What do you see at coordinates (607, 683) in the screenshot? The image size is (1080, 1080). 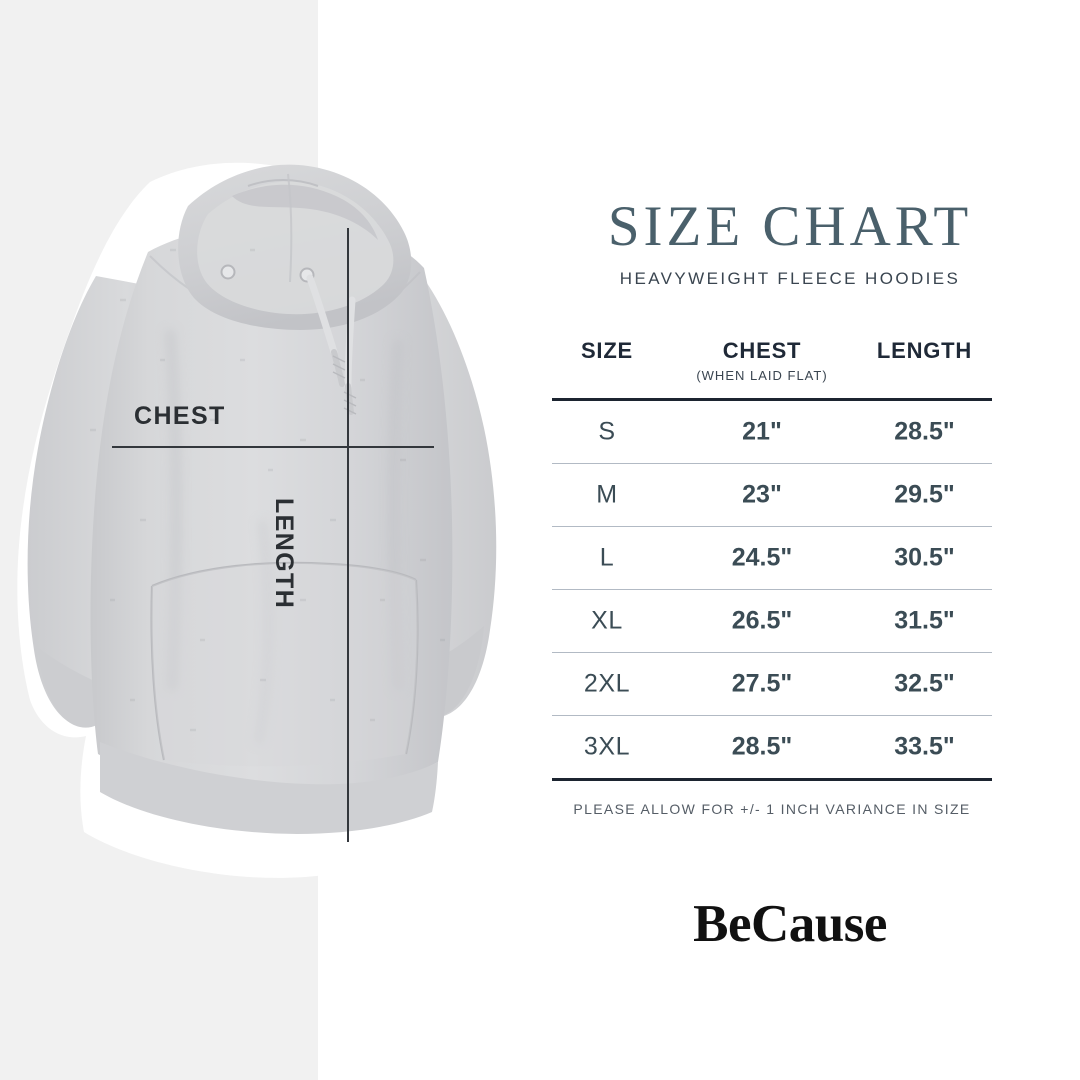 I see `cell-size: 2XL` at bounding box center [607, 683].